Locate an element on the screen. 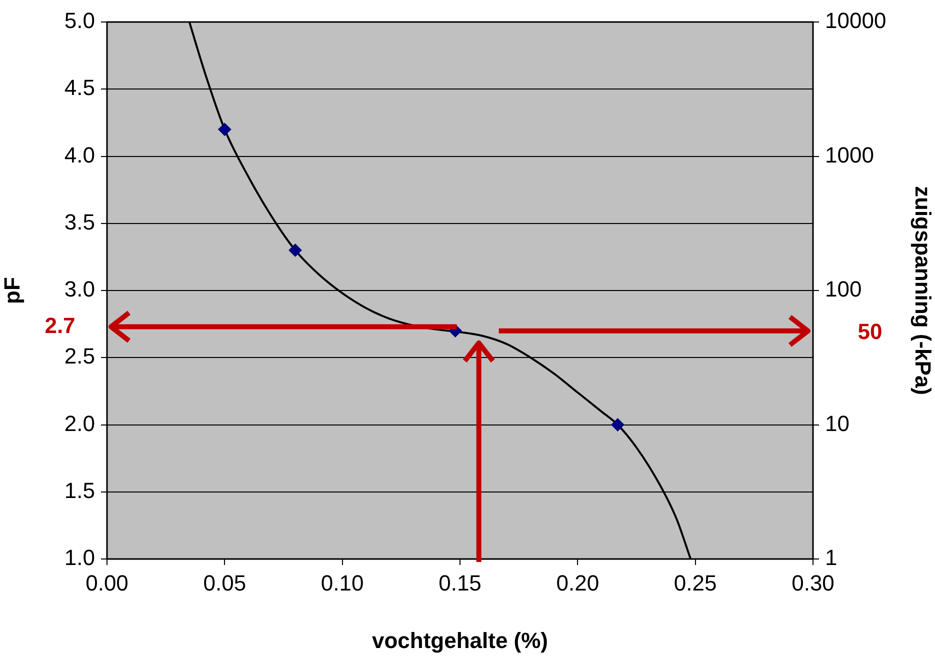 The height and width of the screenshot is (659, 935). y-tick-label: 3.5 is located at coordinates (79, 221).